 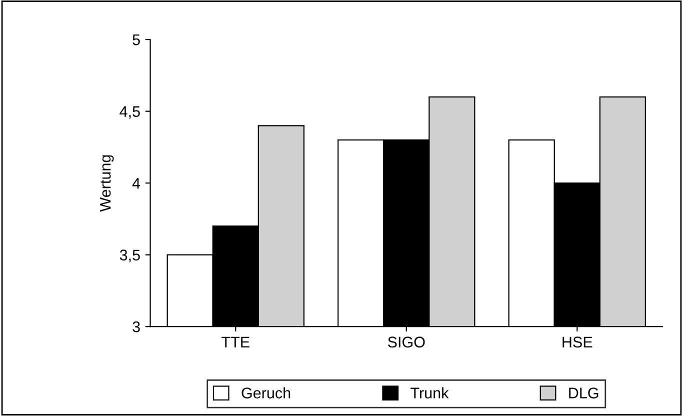 What do you see at coordinates (136, 183) in the screenshot?
I see `y-tick-label: 4` at bounding box center [136, 183].